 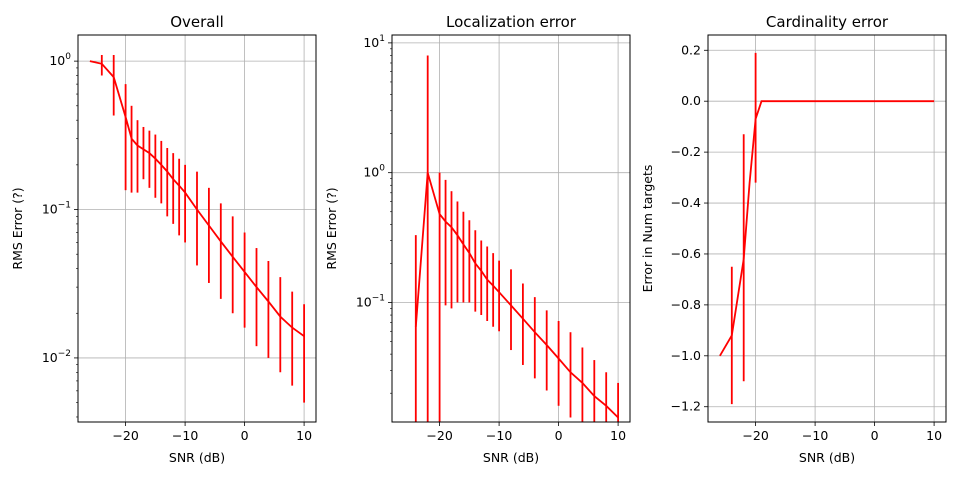 I want to click on panel-title: Cardinality error, so click(x=827, y=22).